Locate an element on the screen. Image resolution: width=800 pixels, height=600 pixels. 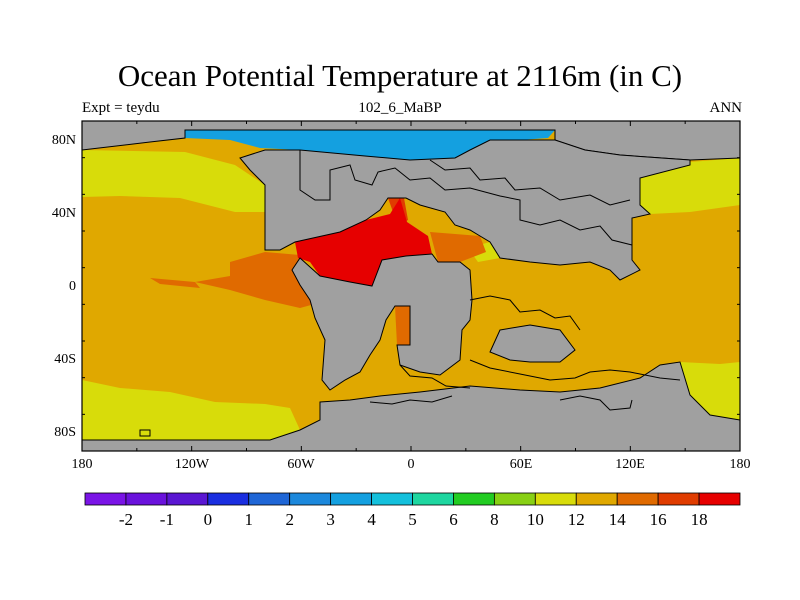
asia-inner-coast is located at coordinates (530, 182).